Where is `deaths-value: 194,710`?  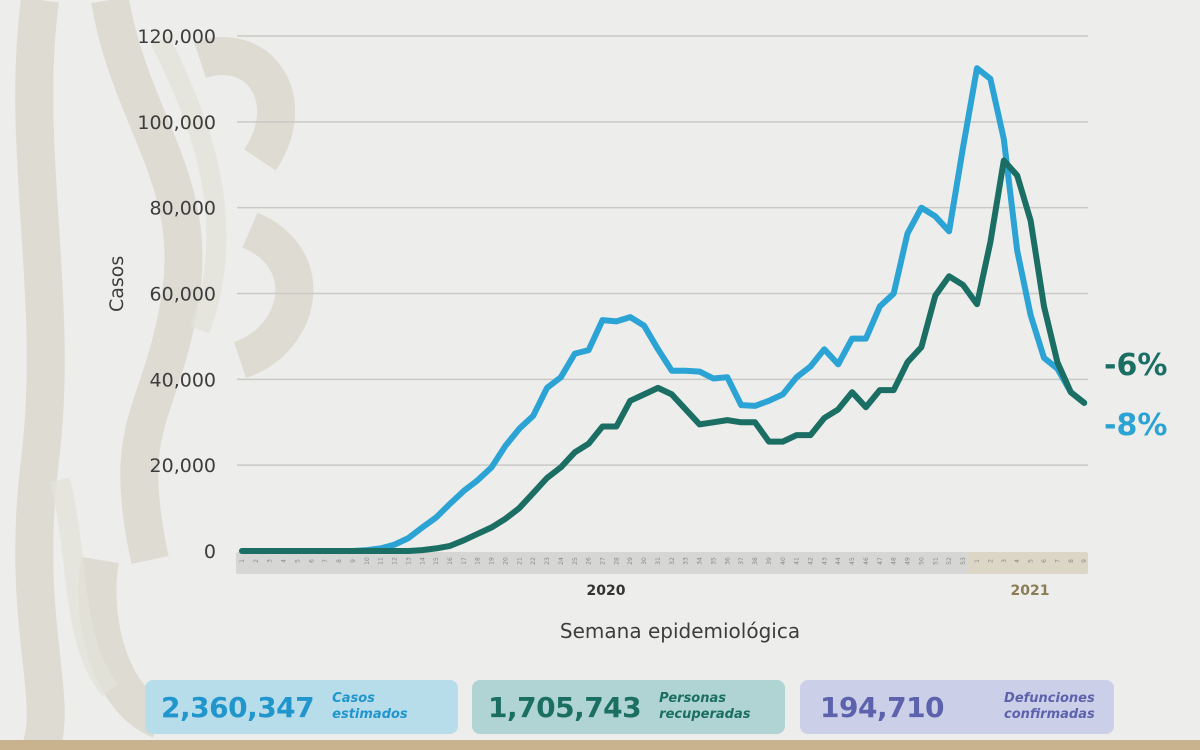 deaths-value: 194,710 is located at coordinates (882, 707).